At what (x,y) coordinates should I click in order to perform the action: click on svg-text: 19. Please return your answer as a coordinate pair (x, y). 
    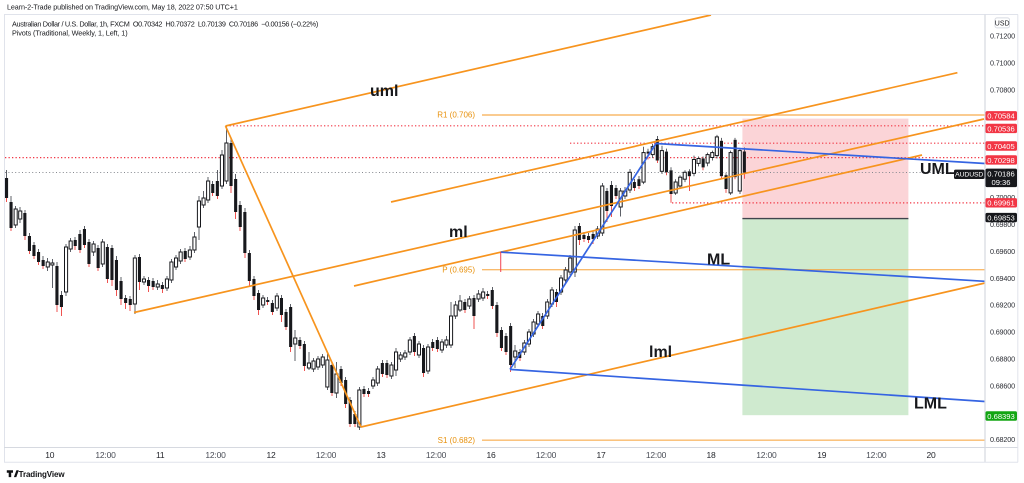
    Looking at the image, I should click on (822, 455).